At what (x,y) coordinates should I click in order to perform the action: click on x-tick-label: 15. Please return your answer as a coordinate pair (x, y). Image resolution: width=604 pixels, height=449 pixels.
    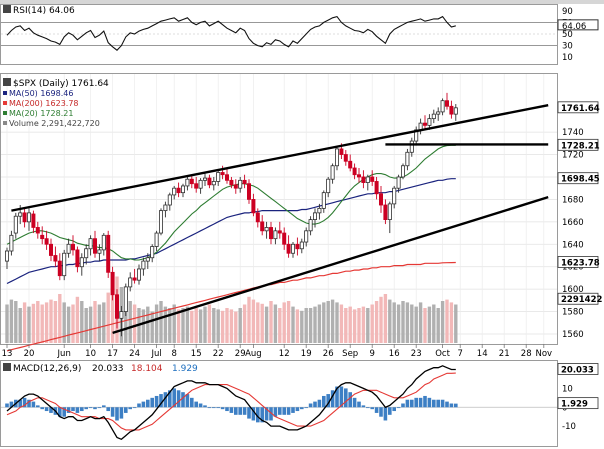
    Looking at the image, I should click on (196, 354).